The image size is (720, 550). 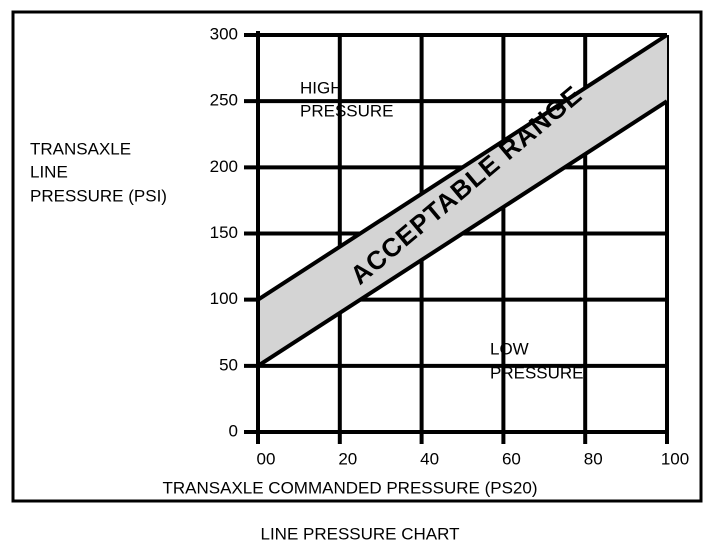 I want to click on y-tick-label: 200, so click(x=224, y=166).